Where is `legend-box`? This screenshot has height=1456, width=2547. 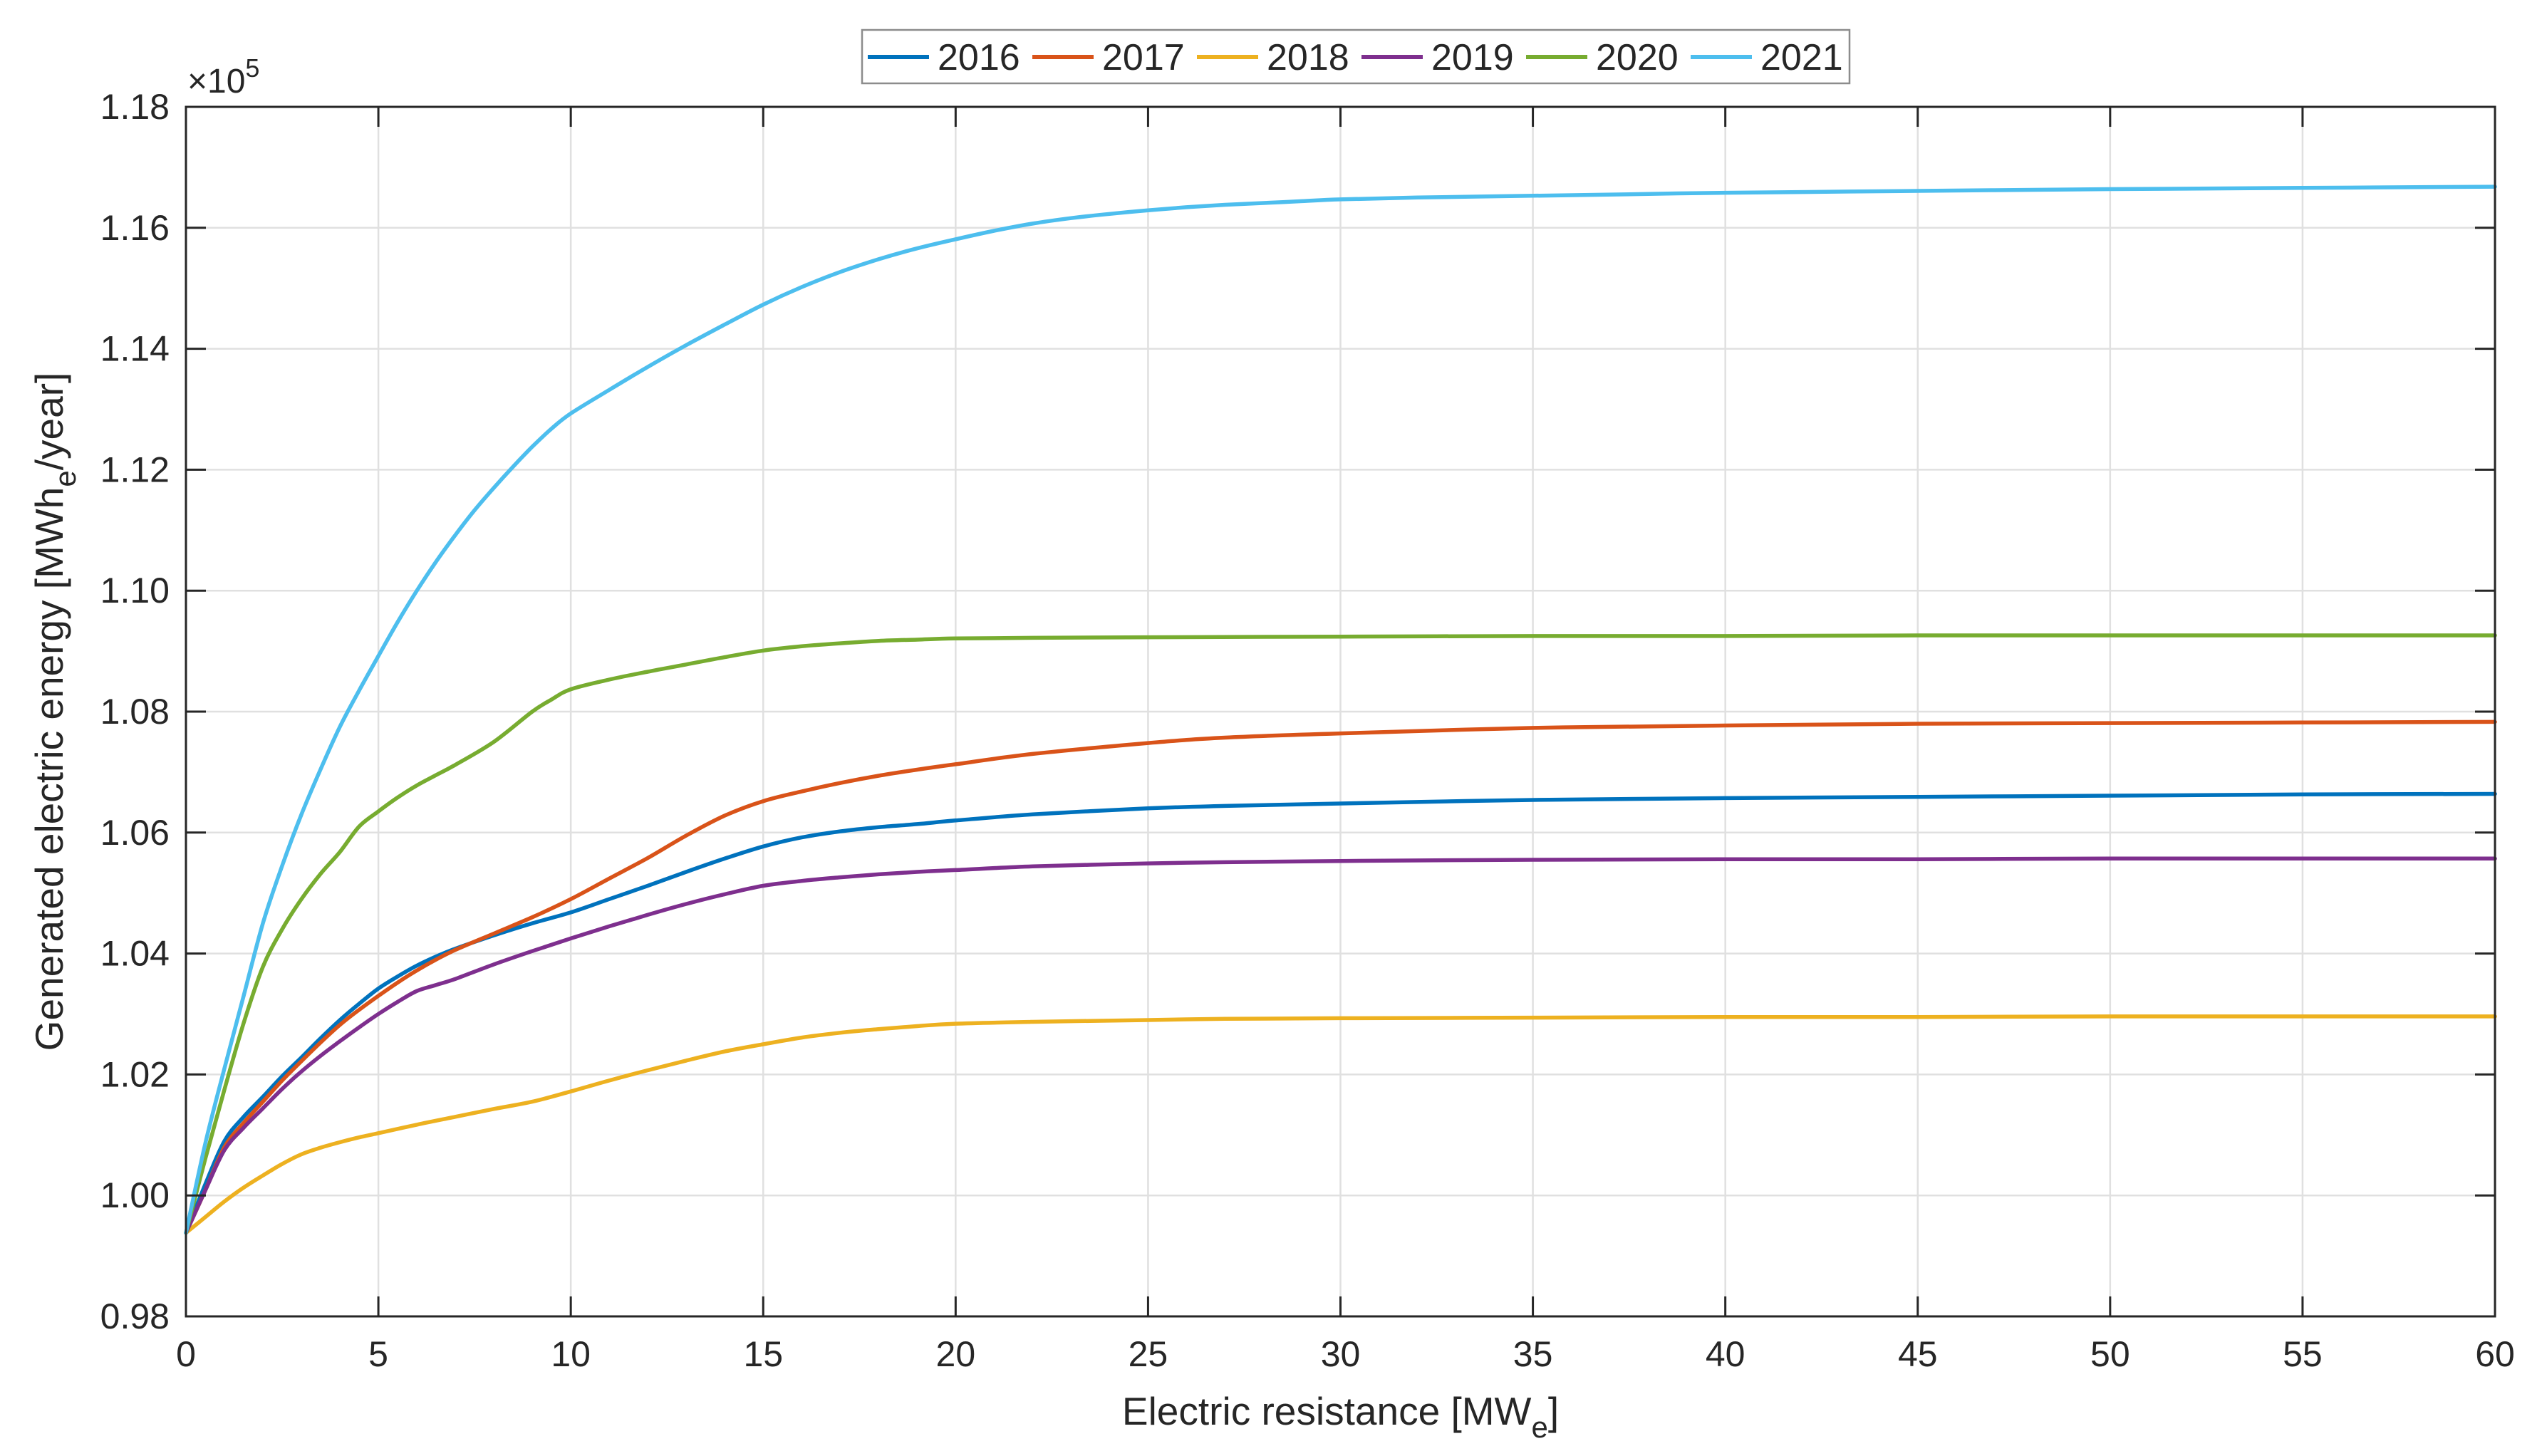 legend-box is located at coordinates (1356, 56).